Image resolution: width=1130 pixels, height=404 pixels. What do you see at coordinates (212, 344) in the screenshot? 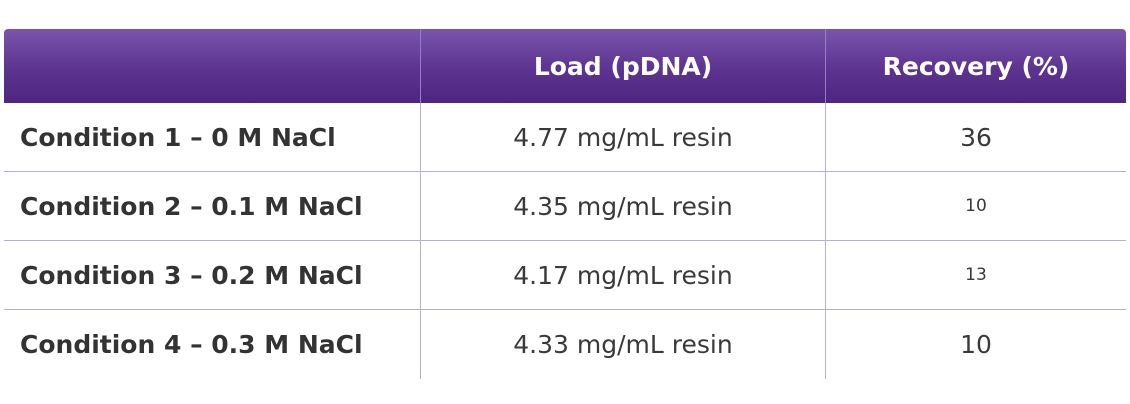
I see `condition-cell: Condition 4 – 0.3 M NaCl` at bounding box center [212, 344].